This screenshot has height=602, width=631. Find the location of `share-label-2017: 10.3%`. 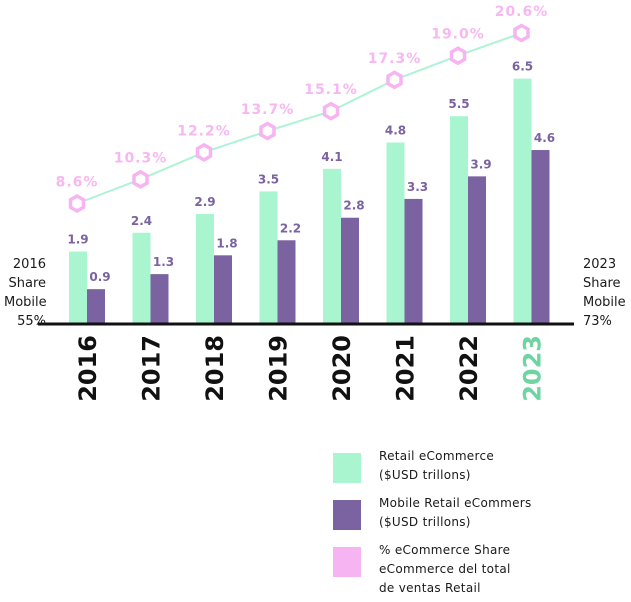

share-label-2017: 10.3% is located at coordinates (141, 158).